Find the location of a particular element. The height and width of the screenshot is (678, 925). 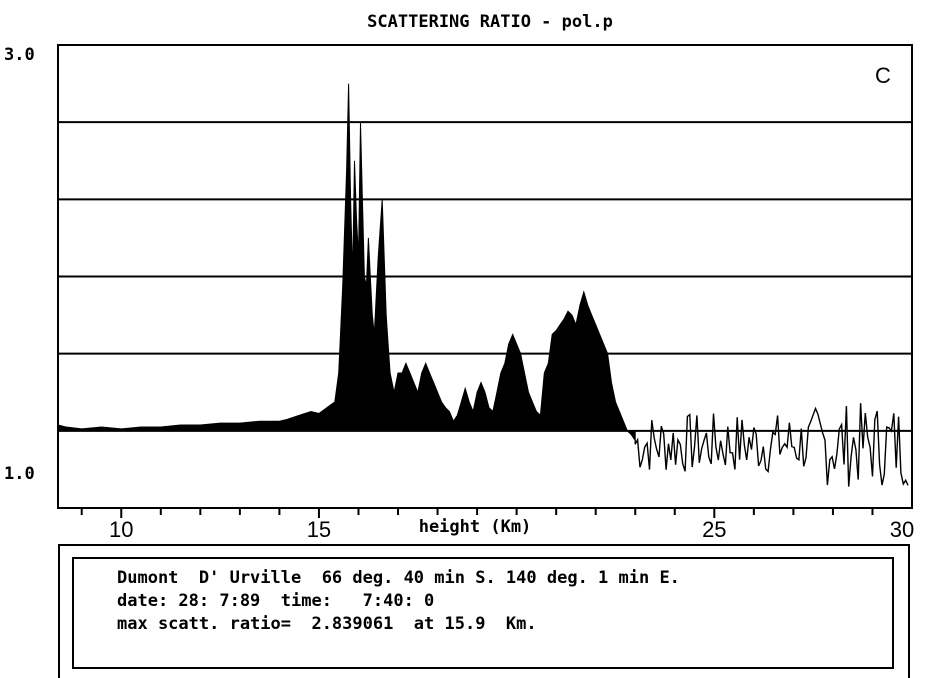

date-time-line: date: 28: 7:89 time: 7:40: 0 is located at coordinates (276, 601).